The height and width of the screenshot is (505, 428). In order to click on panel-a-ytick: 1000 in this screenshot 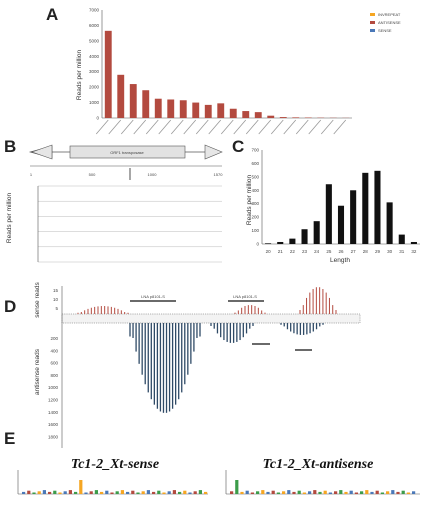, I will do `click(94, 102)`.